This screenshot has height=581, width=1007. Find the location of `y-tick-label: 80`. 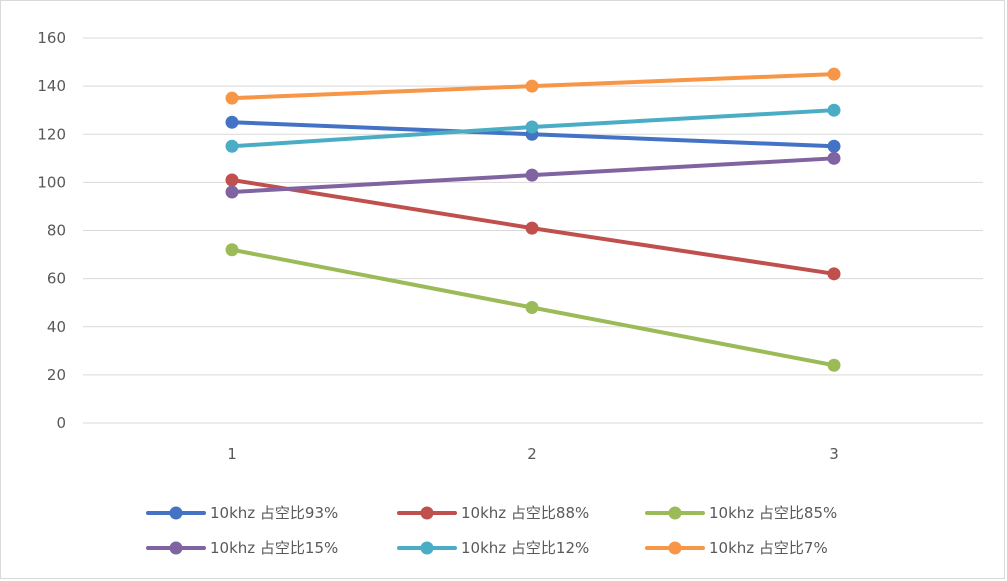

y-tick-label: 80 is located at coordinates (56, 231).